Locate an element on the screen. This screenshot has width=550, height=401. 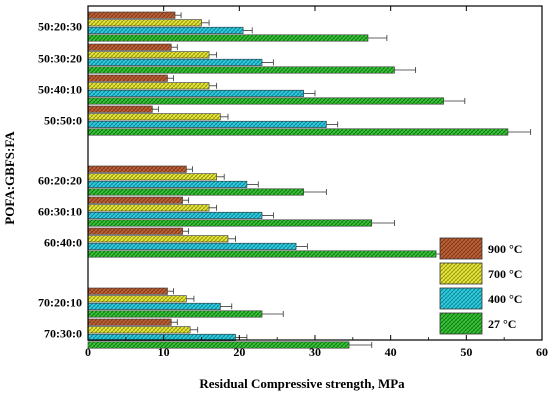
x-tick-label: 50 is located at coordinates (466, 352).